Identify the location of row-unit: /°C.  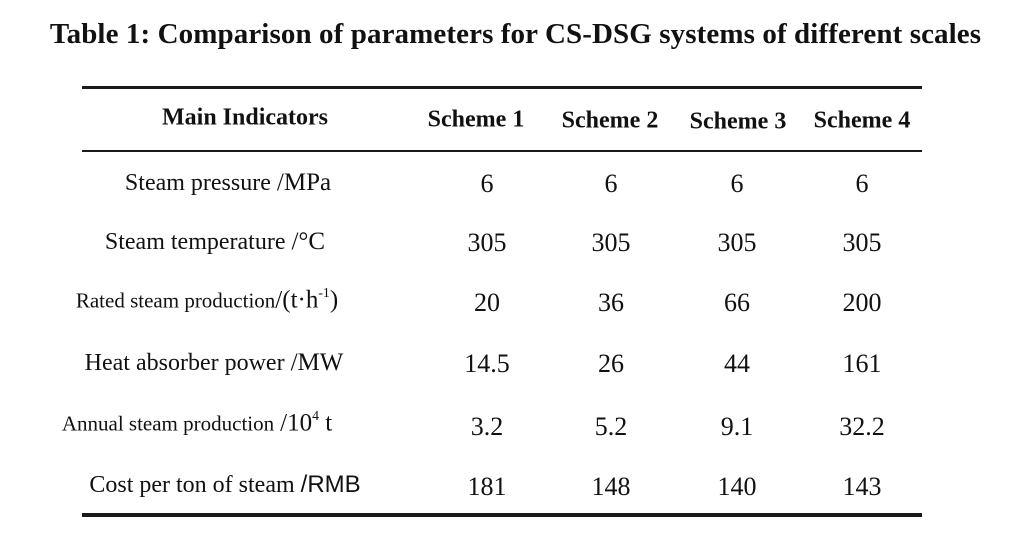
(308, 241).